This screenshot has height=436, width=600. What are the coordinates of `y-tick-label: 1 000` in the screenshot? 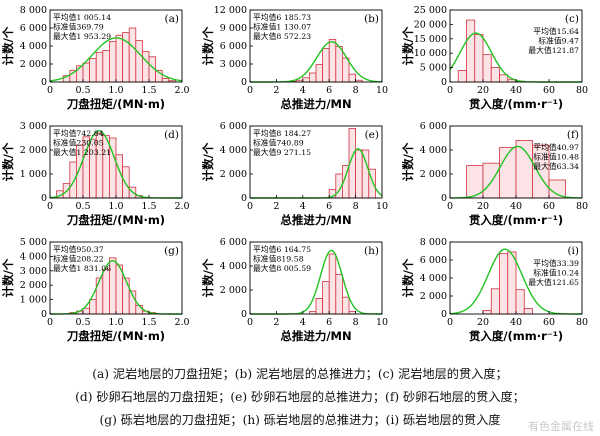 It's located at (33, 174).